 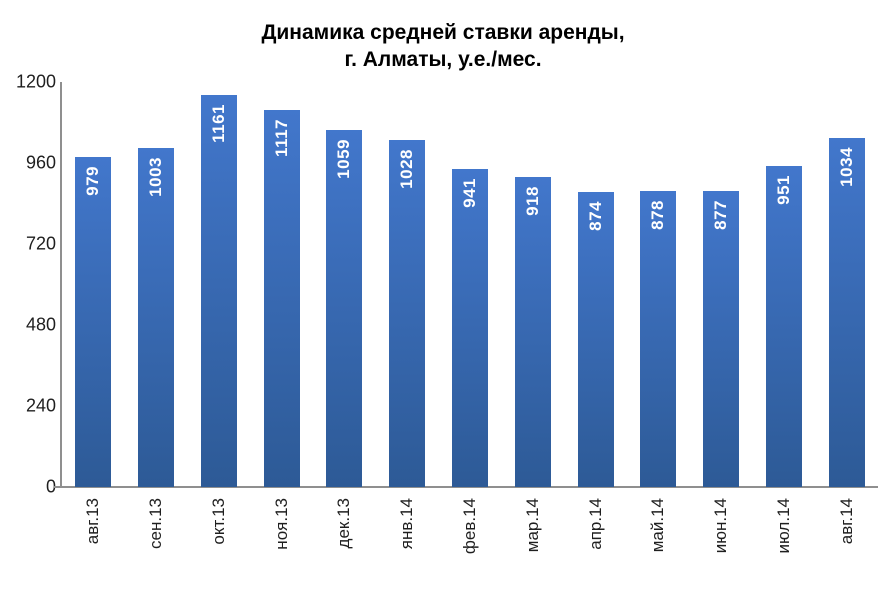 I want to click on x-axis-tick-label: июн.14, so click(x=721, y=526).